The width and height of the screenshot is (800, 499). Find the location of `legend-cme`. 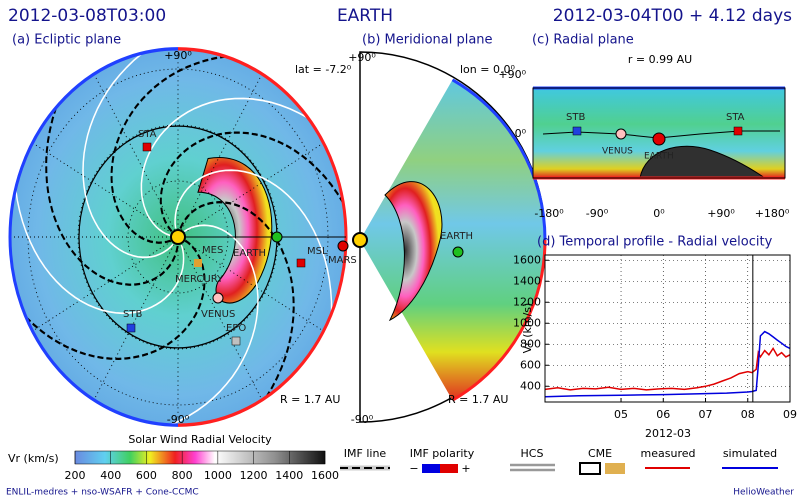

legend-cme is located at coordinates (590, 468).